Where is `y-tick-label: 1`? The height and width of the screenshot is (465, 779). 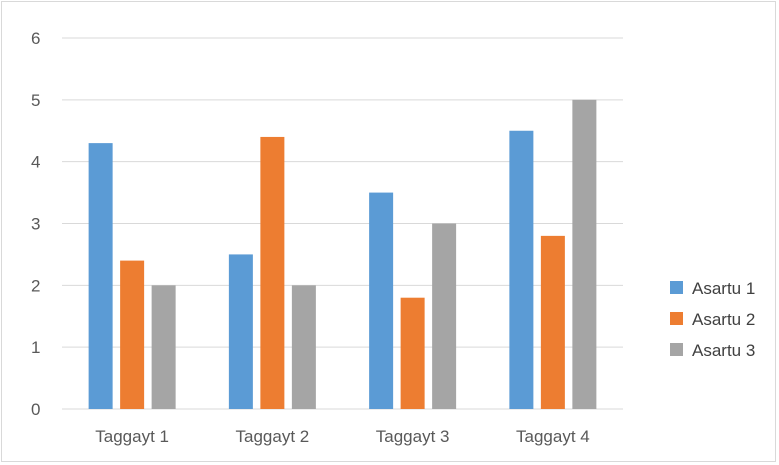 y-tick-label: 1 is located at coordinates (35, 347).